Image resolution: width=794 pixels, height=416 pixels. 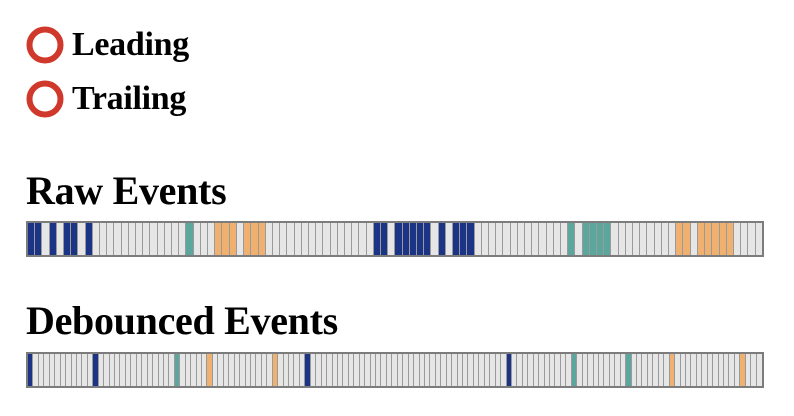 I want to click on option-leading: Leading, so click(x=107, y=45).